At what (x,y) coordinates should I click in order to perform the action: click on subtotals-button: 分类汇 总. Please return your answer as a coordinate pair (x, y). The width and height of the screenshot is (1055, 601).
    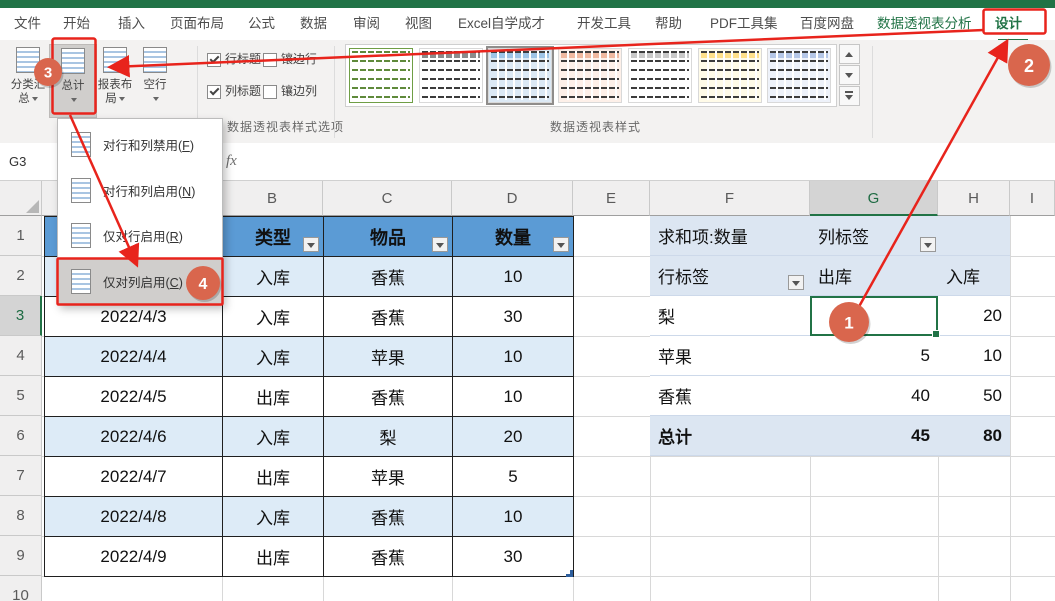
    Looking at the image, I should click on (28, 80).